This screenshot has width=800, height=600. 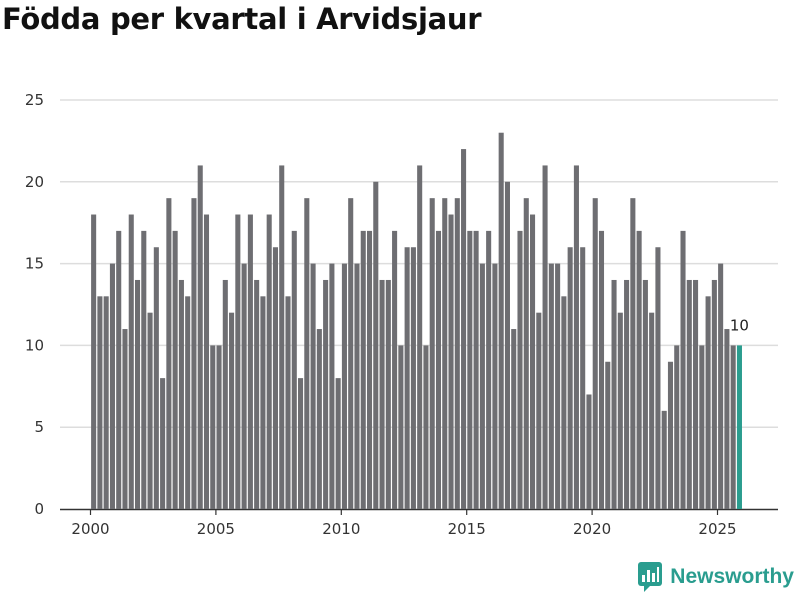 I want to click on bar-latest, so click(x=739, y=427).